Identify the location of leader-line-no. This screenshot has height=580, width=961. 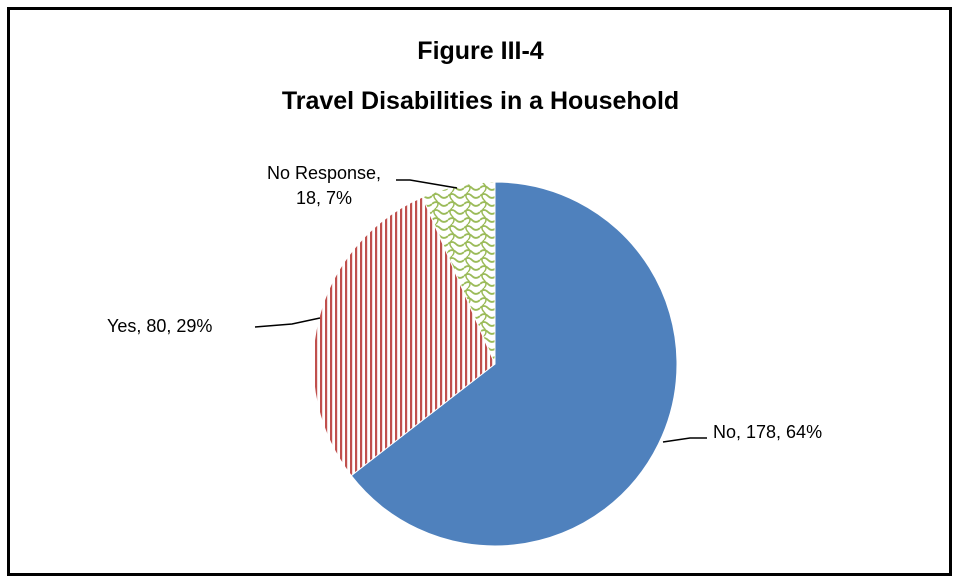
(684, 440).